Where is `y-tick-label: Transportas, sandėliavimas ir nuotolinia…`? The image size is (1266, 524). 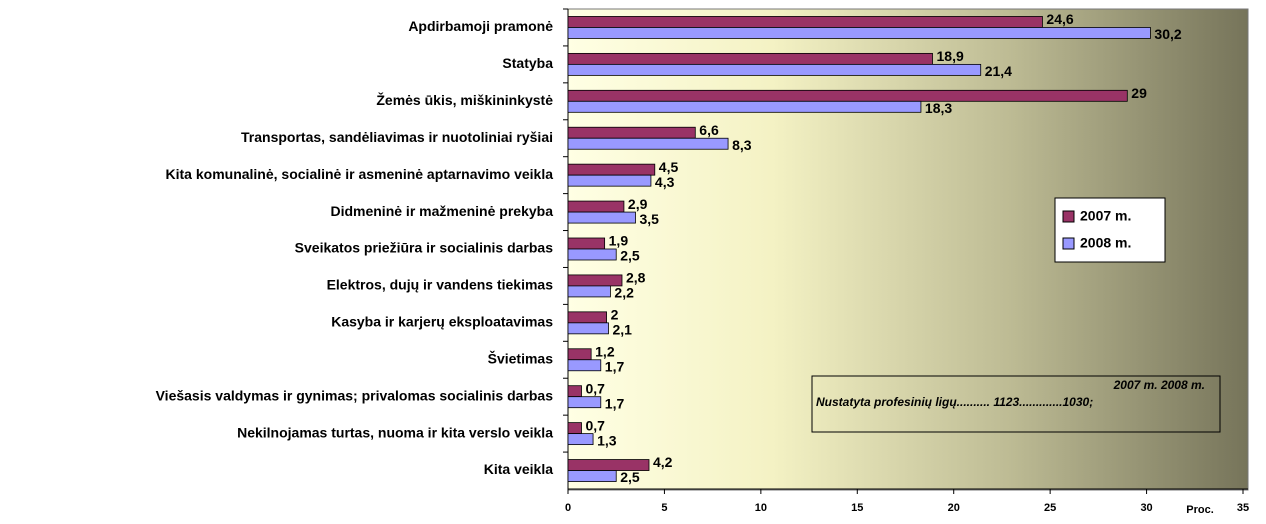
y-tick-label: Transportas, sandėliavimas ir nuotolinia… is located at coordinates (397, 137).